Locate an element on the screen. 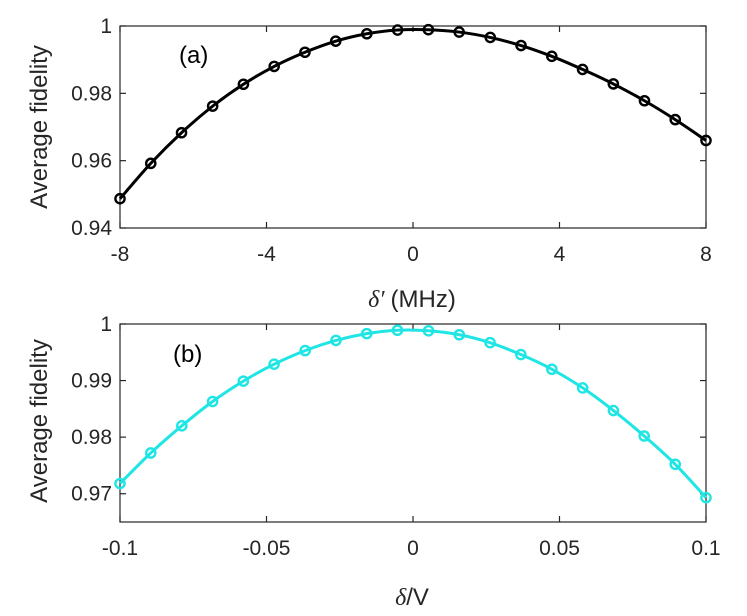 This screenshot has height=616, width=747. panel-b-tag: (b) is located at coordinates (187, 354).